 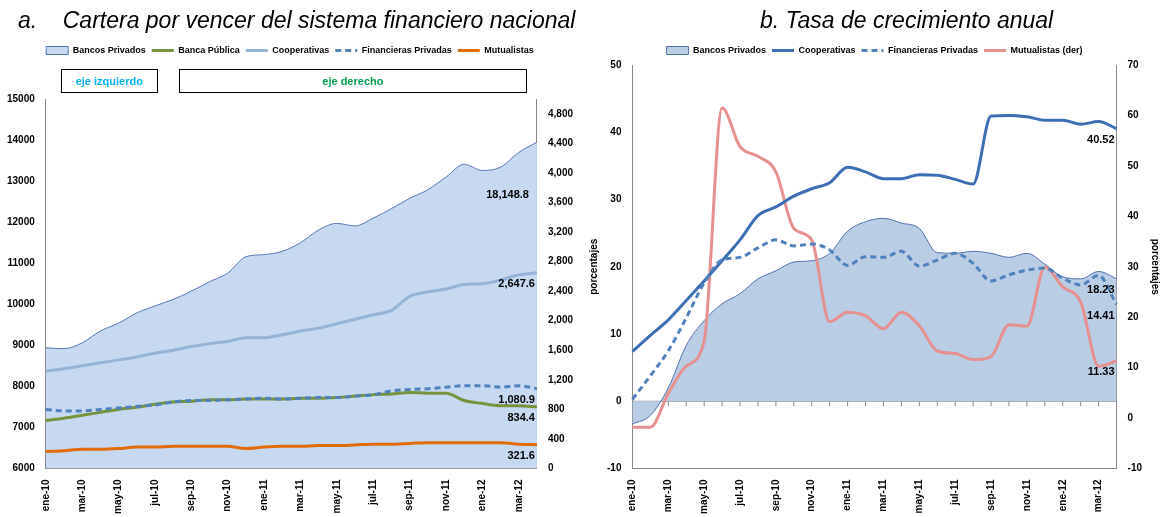 What do you see at coordinates (560, 379) in the screenshot?
I see `y2-tick-label: 1,200` at bounding box center [560, 379].